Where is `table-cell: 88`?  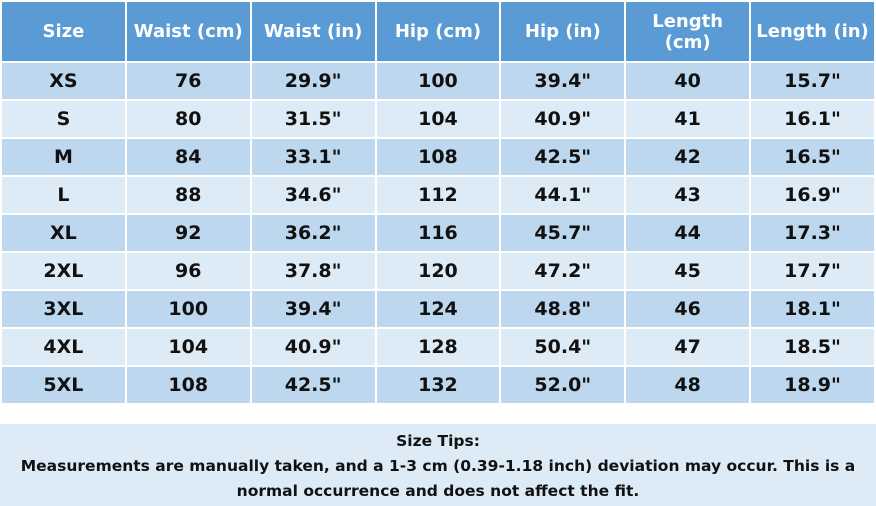 table-cell: 88 is located at coordinates (188, 195).